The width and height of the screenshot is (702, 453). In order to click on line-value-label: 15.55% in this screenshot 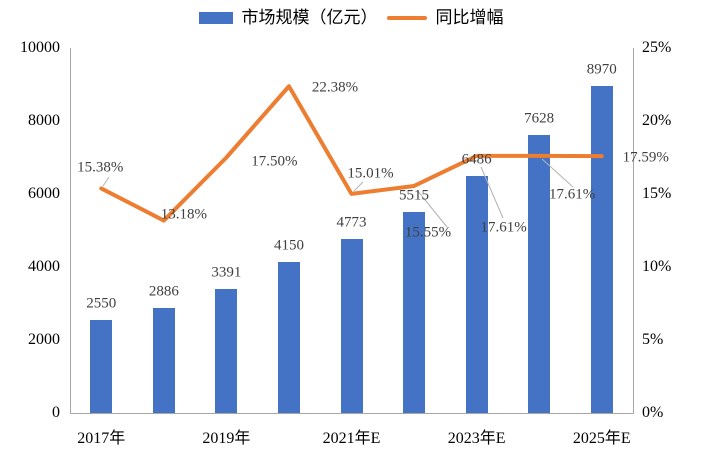, I will do `click(428, 232)`.